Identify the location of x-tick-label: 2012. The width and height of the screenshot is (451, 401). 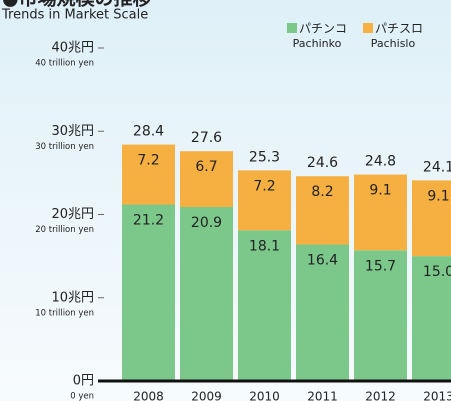
(380, 395).